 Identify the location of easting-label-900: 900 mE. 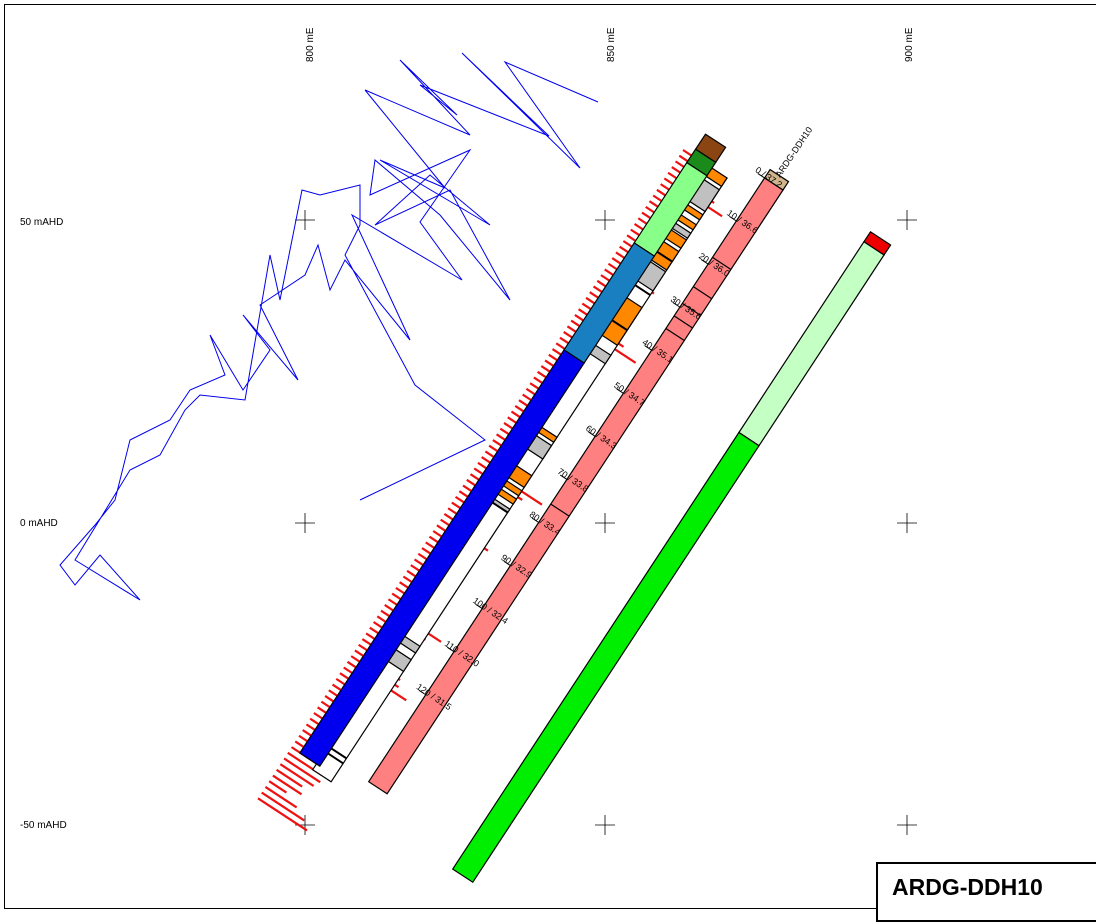
(909, 44).